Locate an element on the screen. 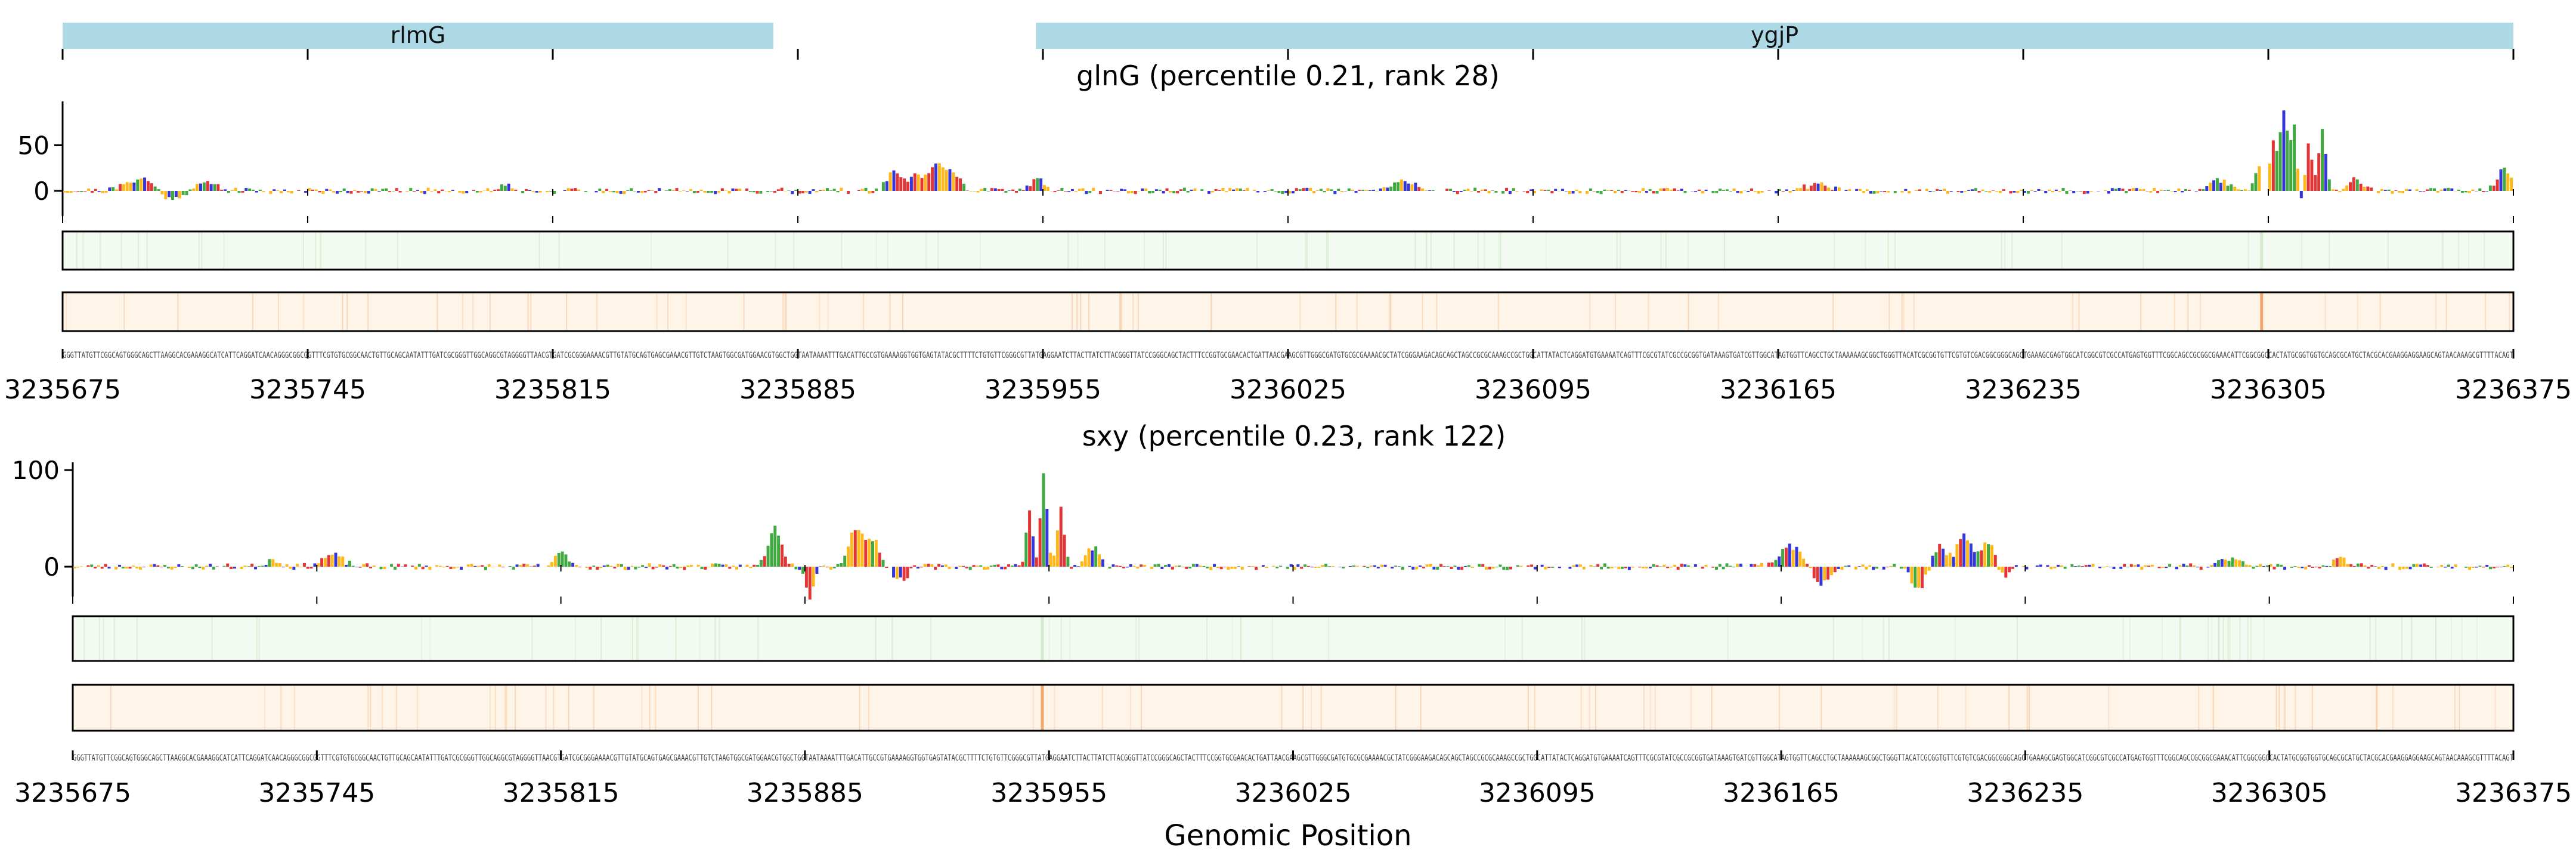 This screenshot has width=2576, height=859. green-heat-track is located at coordinates (1288, 250).